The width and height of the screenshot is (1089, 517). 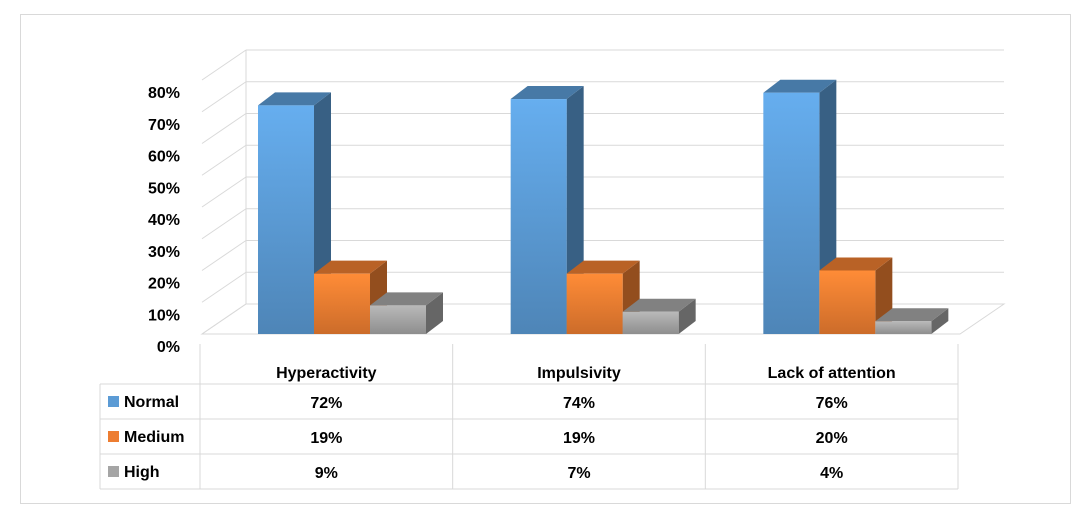 What do you see at coordinates (164, 284) in the screenshot?
I see `y-tick-label: 20%` at bounding box center [164, 284].